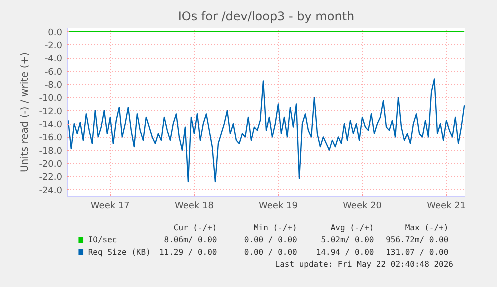 The image size is (497, 287). What do you see at coordinates (53, 86) in the screenshot?
I see `y-tick-label: -8.0` at bounding box center [53, 86].